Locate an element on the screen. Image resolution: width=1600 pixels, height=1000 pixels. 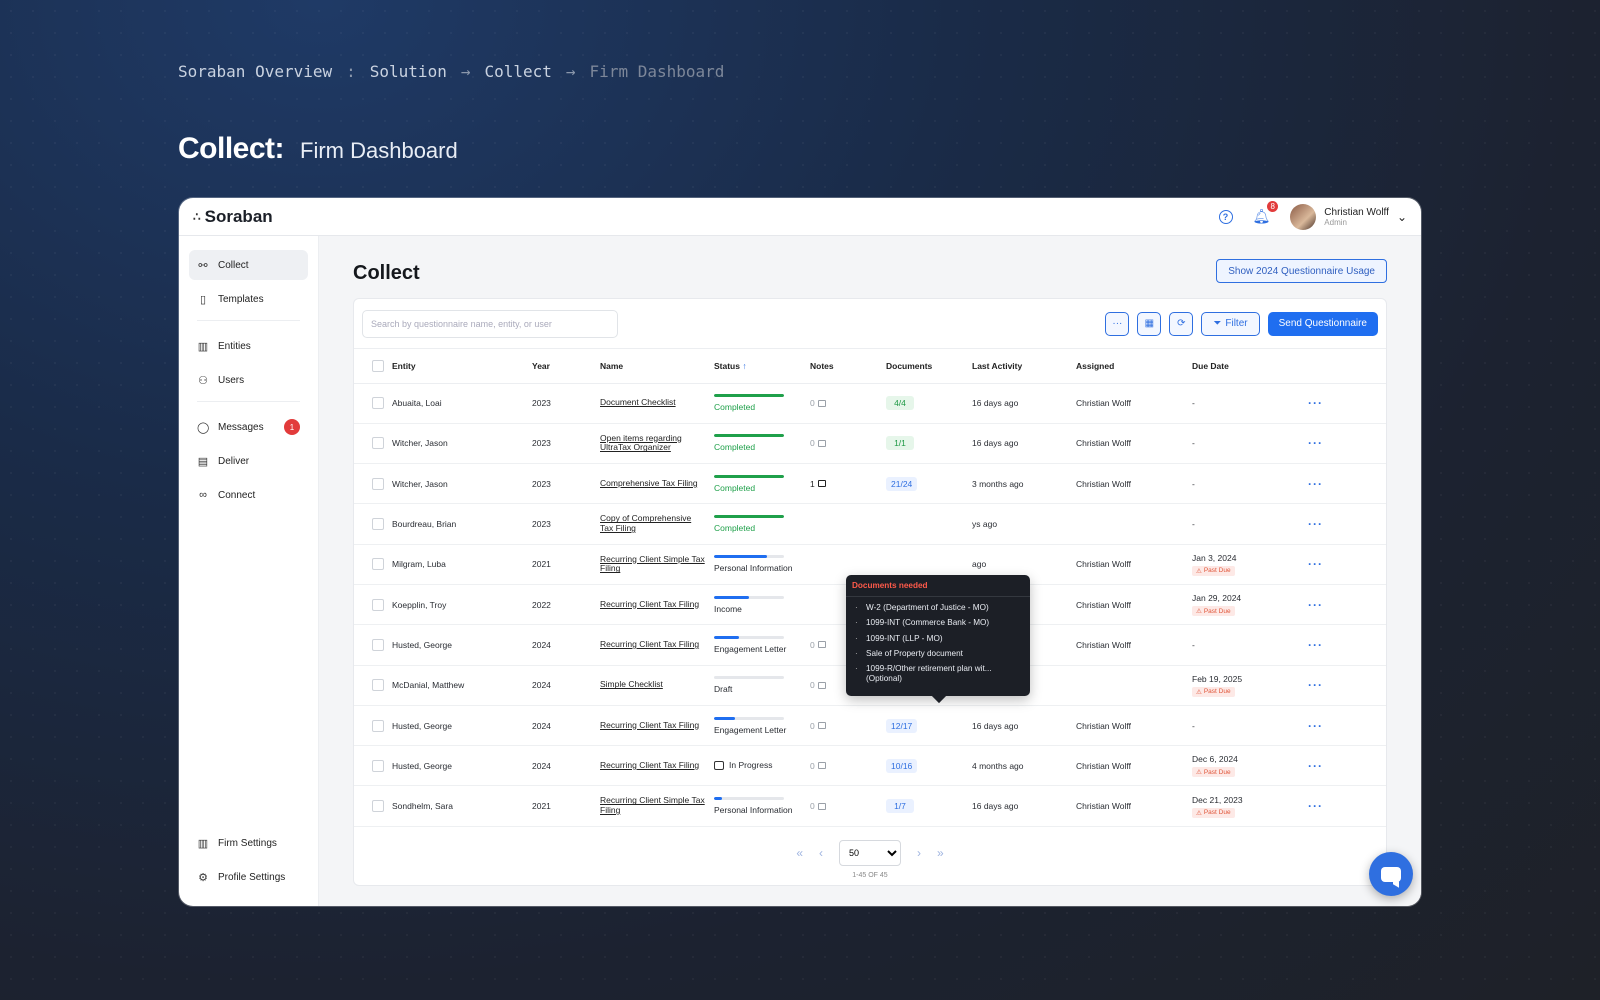
questionnaire-link: Open items regarding UltraTax Organizer is located at coordinates (641, 442).